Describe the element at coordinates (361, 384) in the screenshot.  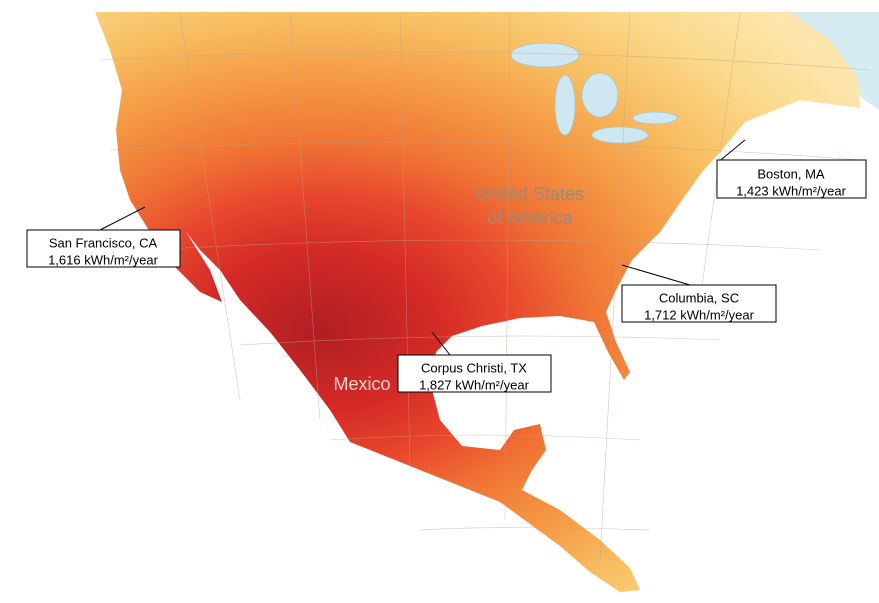
I see `region-label: Mexico` at that location.